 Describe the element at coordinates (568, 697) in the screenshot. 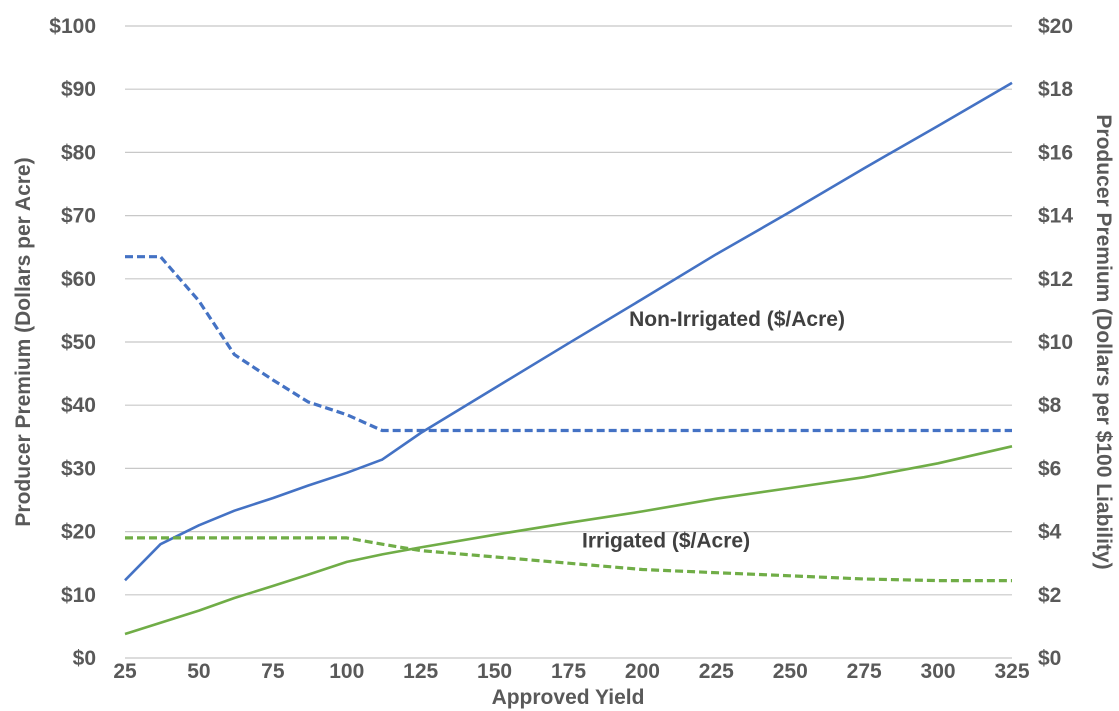

I see `x-axis-title: Approved Yield` at that location.